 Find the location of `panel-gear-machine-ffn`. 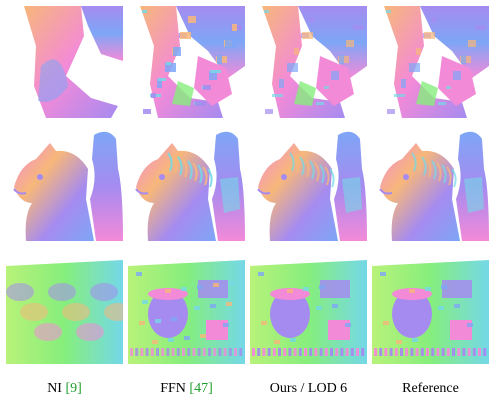

panel-gear-machine-ffn is located at coordinates (186, 308).